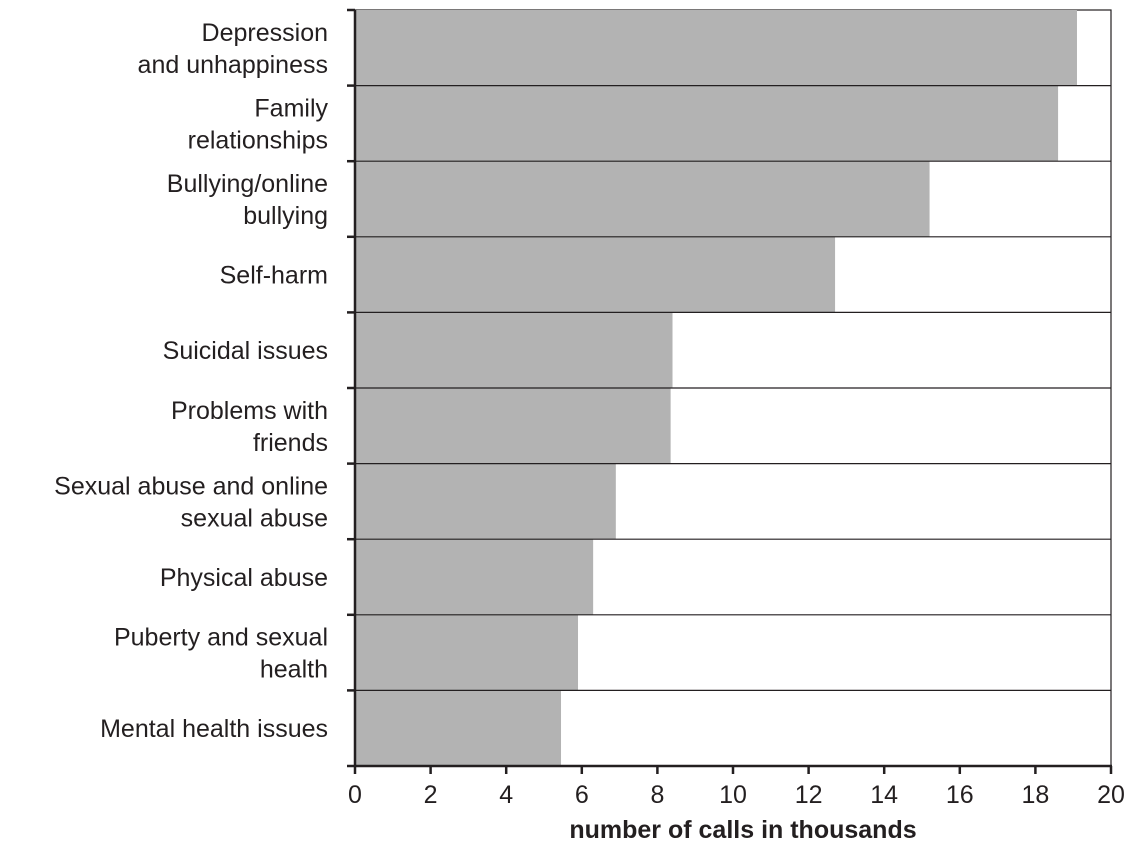 Image resolution: width=1133 pixels, height=846 pixels. Describe the element at coordinates (221, 654) in the screenshot. I see `category-label-8: Puberty and sexual health` at that location.